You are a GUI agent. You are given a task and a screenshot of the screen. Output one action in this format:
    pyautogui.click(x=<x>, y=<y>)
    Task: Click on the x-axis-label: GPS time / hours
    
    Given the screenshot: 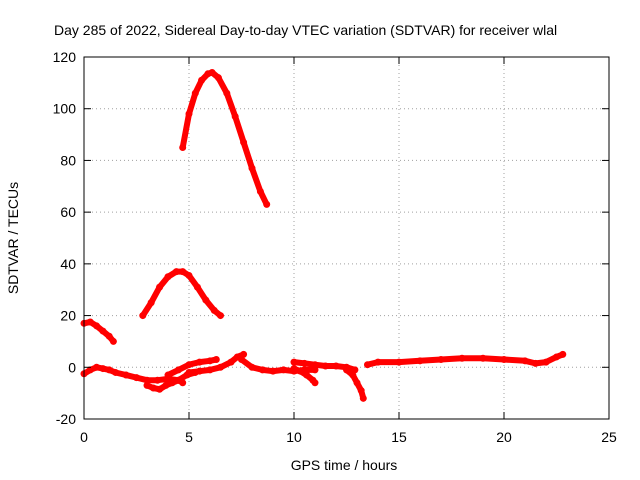 What is the action you would take?
    pyautogui.click(x=344, y=465)
    